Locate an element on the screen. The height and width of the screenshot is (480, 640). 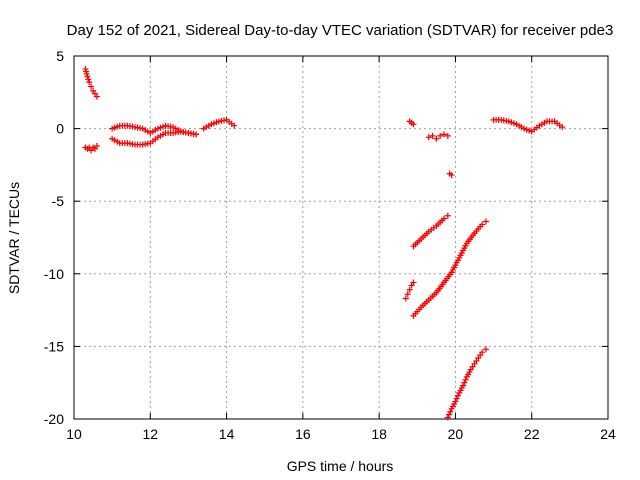
x-tick-label: 16 is located at coordinates (303, 434).